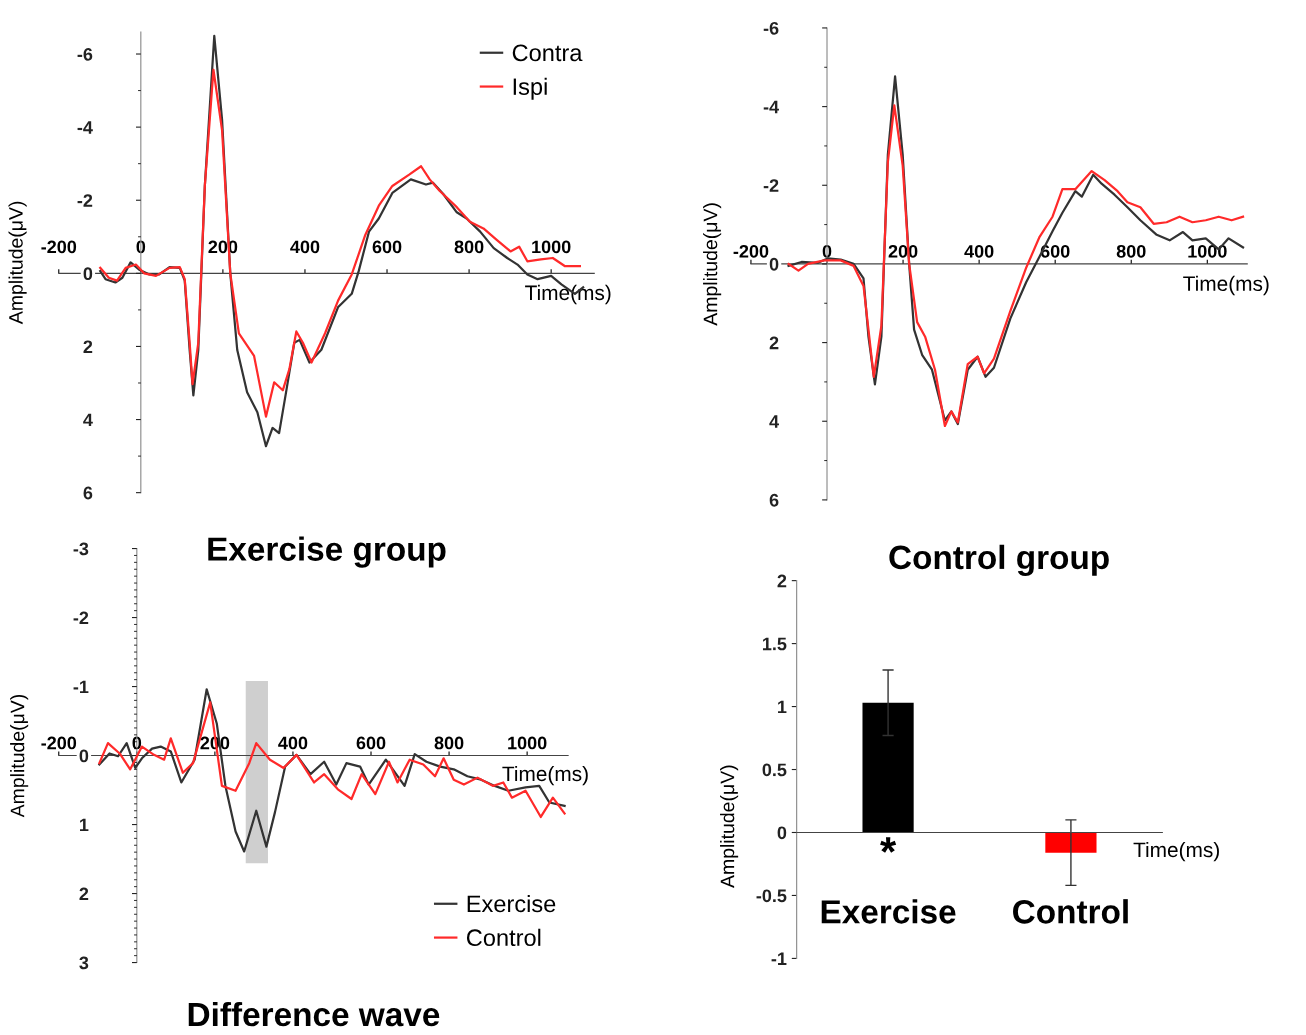 The height and width of the screenshot is (1035, 1306). Describe the element at coordinates (999, 560) in the screenshot. I see `text: Control group` at that location.